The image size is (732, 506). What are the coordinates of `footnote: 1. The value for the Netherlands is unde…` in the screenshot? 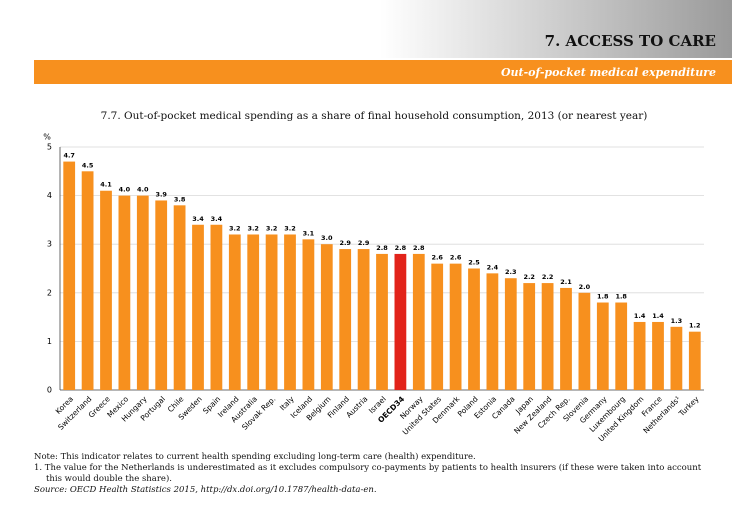 It's located at (368, 473).